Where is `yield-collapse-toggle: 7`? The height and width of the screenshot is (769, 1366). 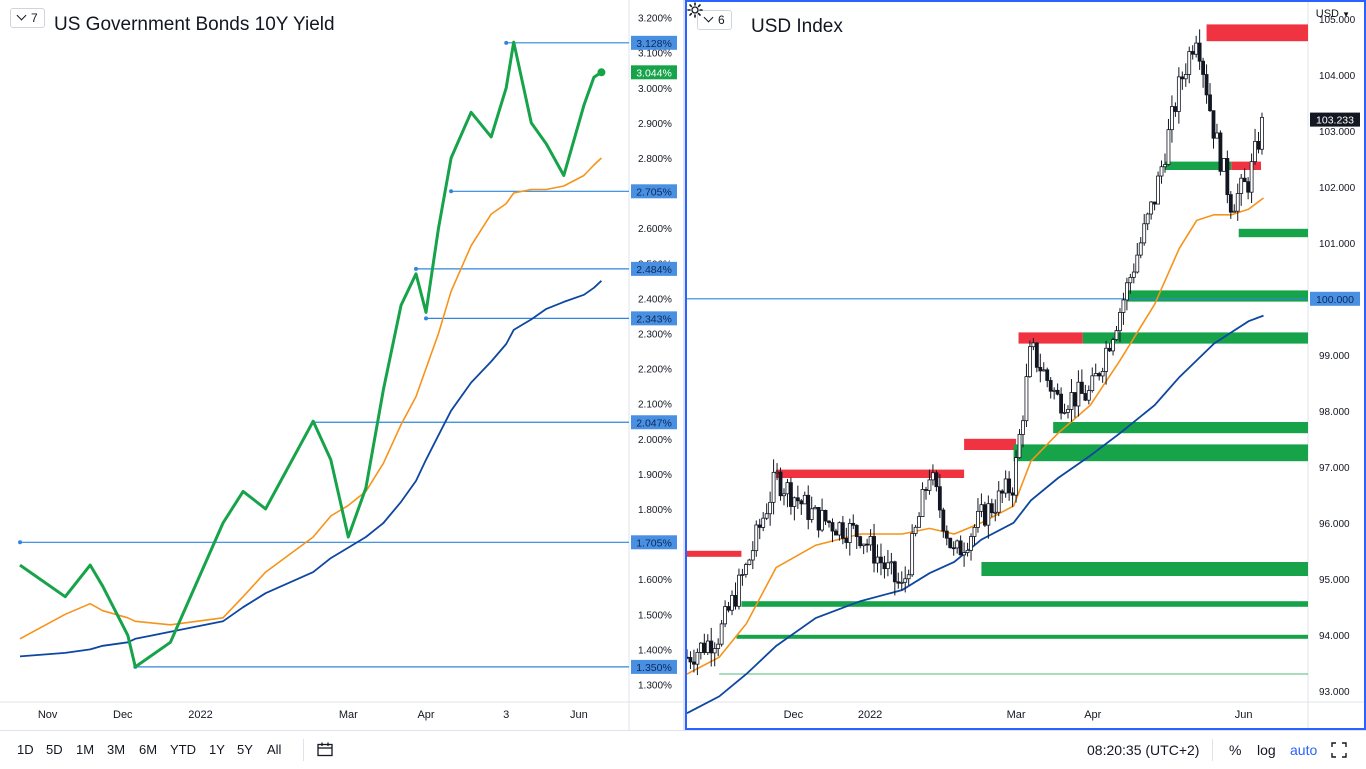 yield-collapse-toggle: 7 is located at coordinates (27, 18).